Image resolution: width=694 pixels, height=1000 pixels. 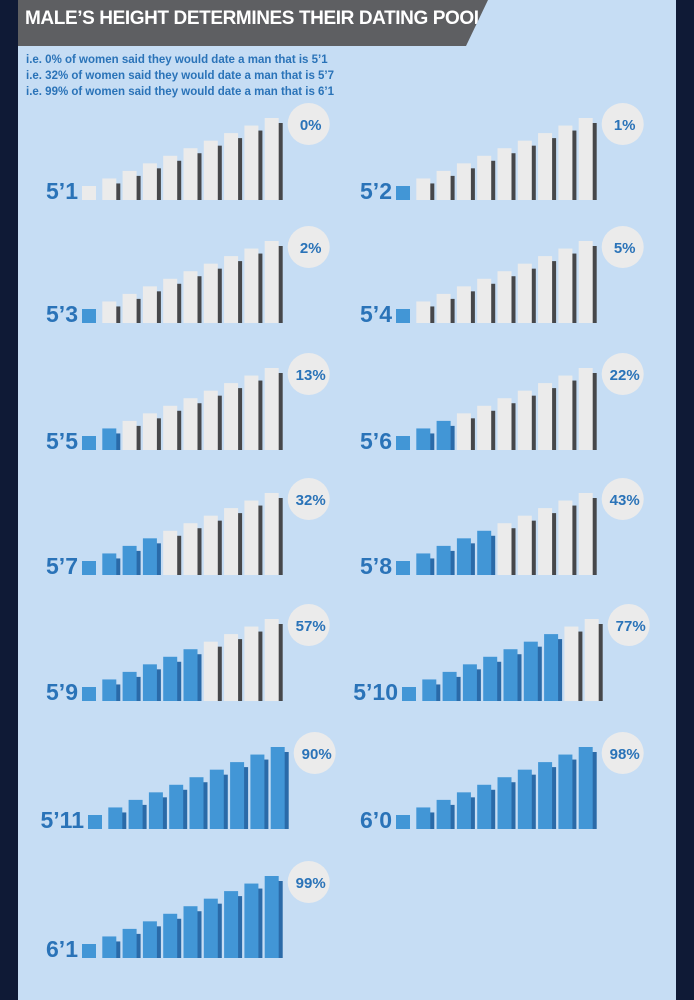 What do you see at coordinates (311, 248) in the screenshot?
I see `percent-label: 2%` at bounding box center [311, 248].